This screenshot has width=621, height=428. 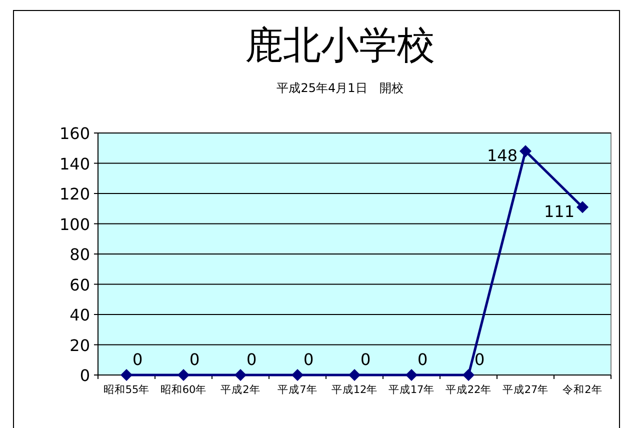 I want to click on data-label: 148, so click(x=502, y=156).